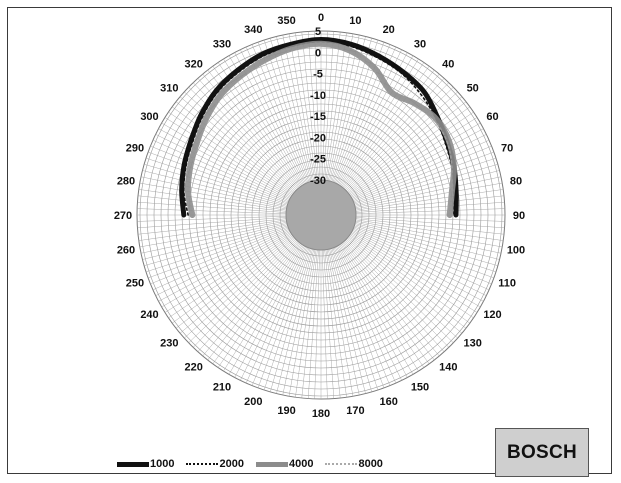  I want to click on radial-label-0: 0, so click(318, 53).